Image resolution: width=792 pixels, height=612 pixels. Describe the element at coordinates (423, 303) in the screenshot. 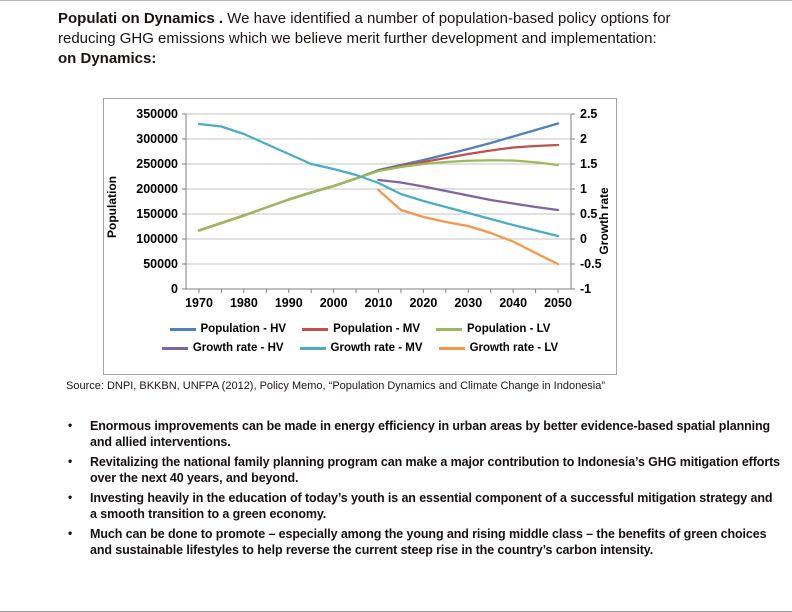

I see `x-axis-tick-label: 2020` at that location.